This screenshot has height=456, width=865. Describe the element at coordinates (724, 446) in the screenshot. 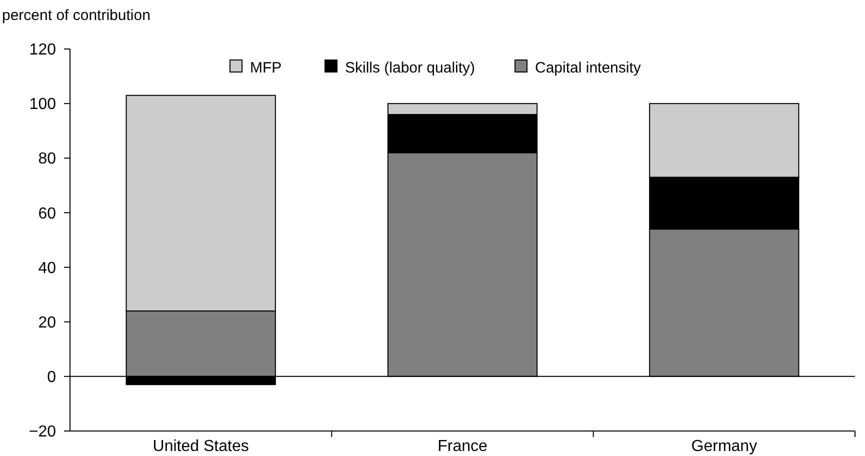

I see `x-tick-label: Germany` at that location.